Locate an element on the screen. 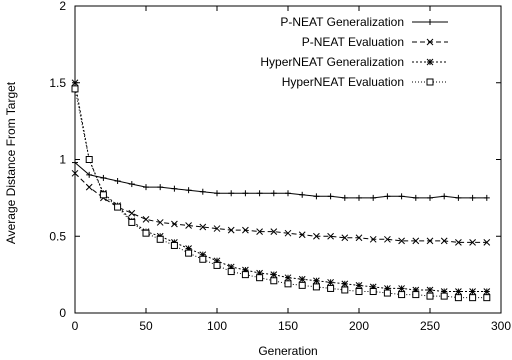 Image resolution: width=512 pixels, height=360 pixels. y-axis-title: Average Distance From Target is located at coordinates (11, 162).